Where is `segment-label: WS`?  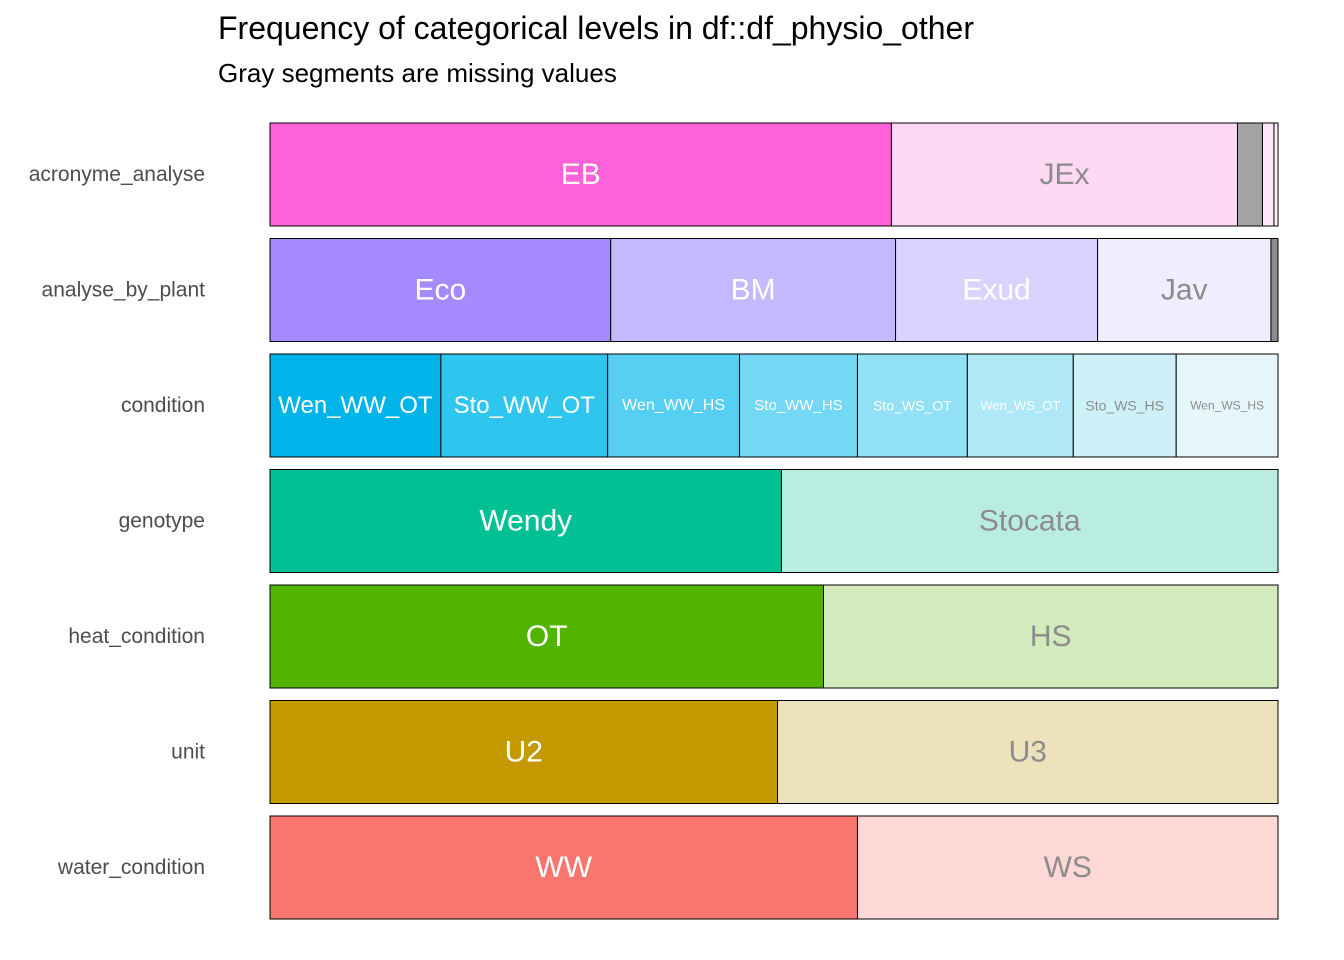 segment-label: WS is located at coordinates (1068, 867).